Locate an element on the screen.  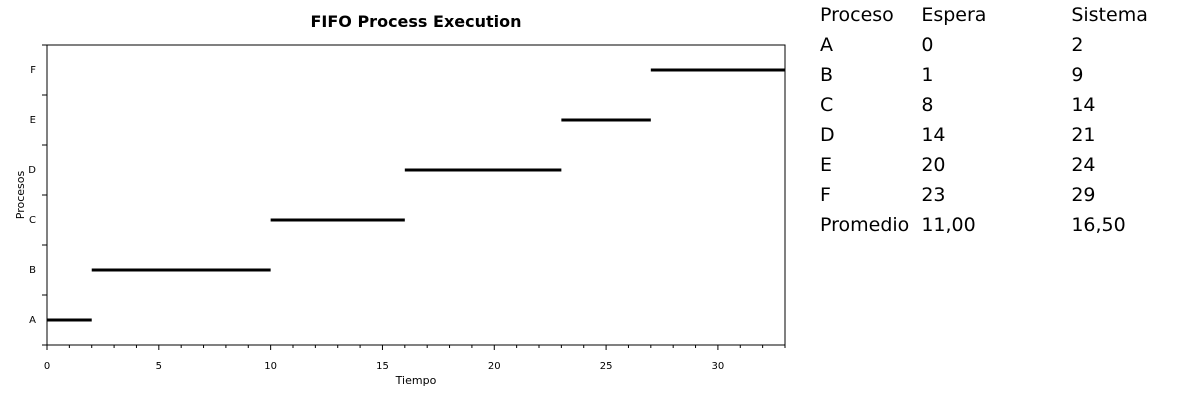
table-row: D 14 21 is located at coordinates (995, 135).